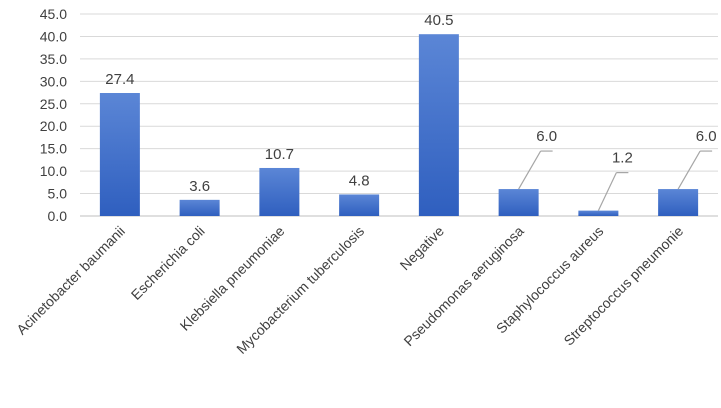 Image resolution: width=721 pixels, height=408 pixels. What do you see at coordinates (359, 180) in the screenshot?
I see `data-label: 4.8` at bounding box center [359, 180].